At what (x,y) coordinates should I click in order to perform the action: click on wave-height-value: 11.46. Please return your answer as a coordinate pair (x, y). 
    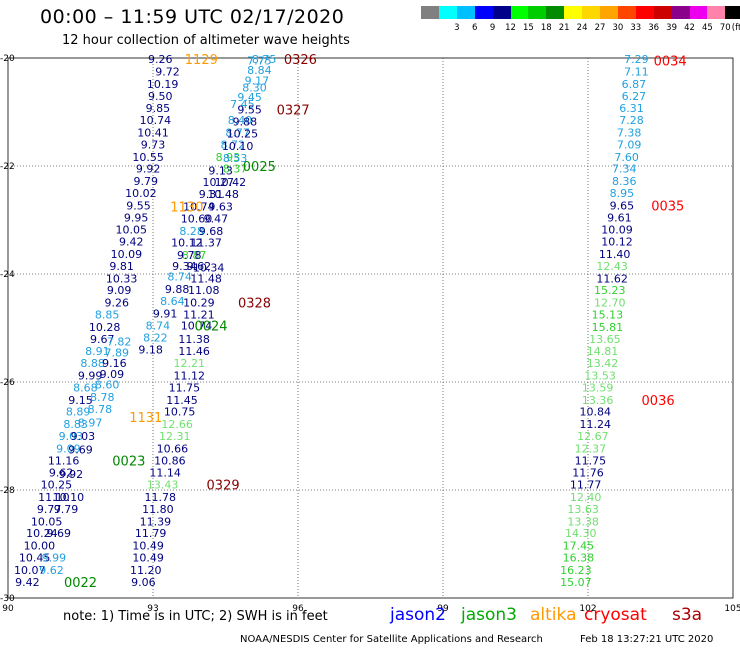
    Looking at the image, I should click on (194, 351).